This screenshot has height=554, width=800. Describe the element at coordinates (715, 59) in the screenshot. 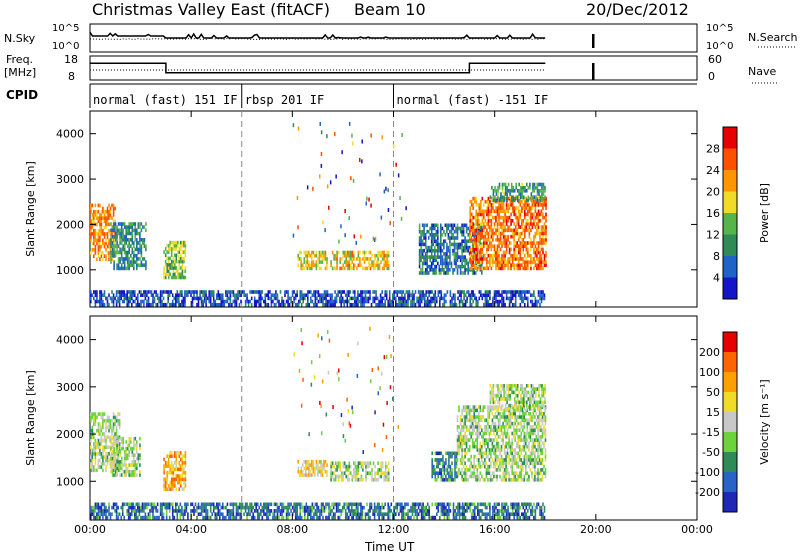

I see `nave-tick-top: 60` at that location.